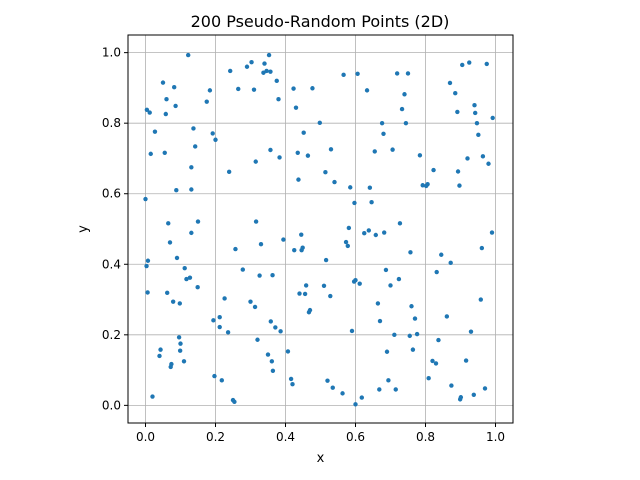  What do you see at coordinates (320, 21) in the screenshot?
I see `chart-title: 200 Pseudo-Random Points (2D)` at bounding box center [320, 21].